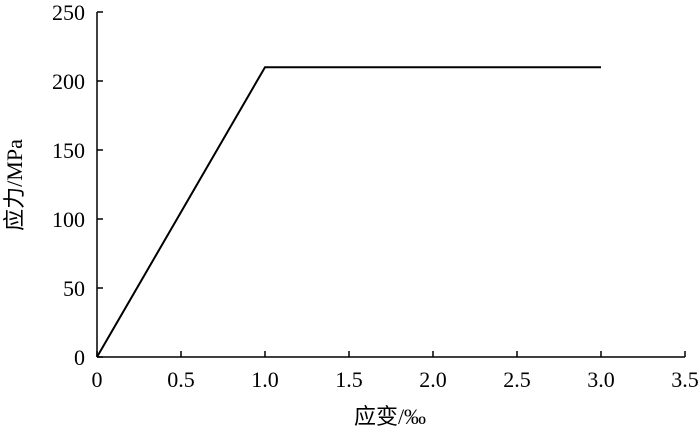 This screenshot has height=439, width=700. Describe the element at coordinates (68, 219) in the screenshot. I see `y-tick-label: 100` at that location.